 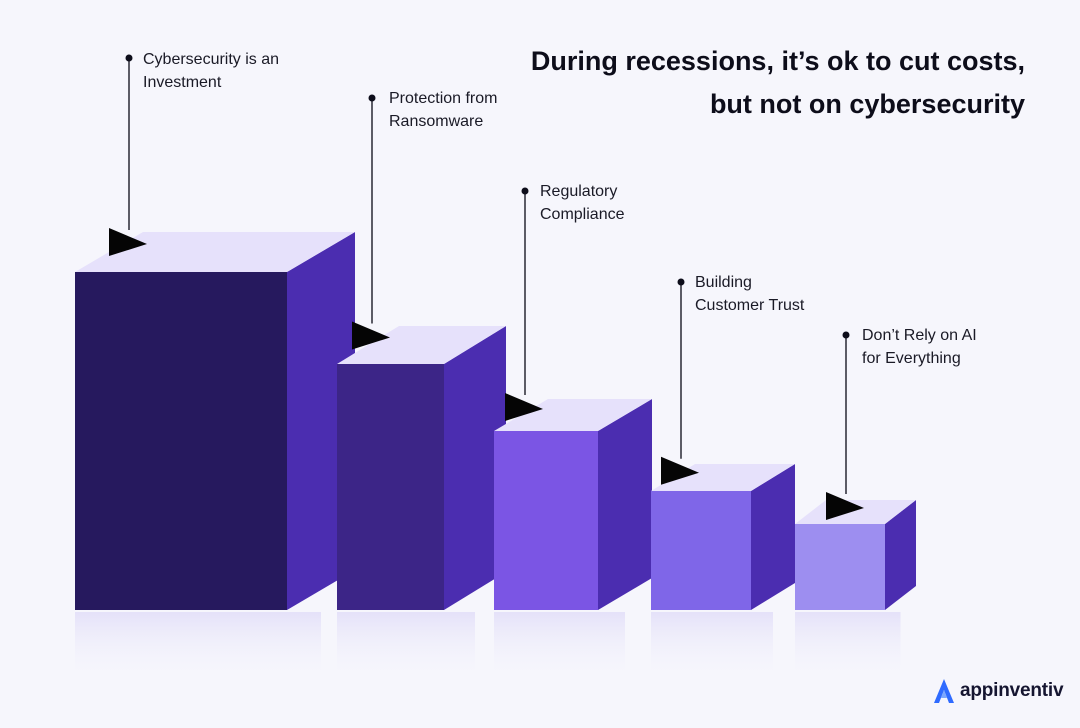 What do you see at coordinates (750, 294) in the screenshot?
I see `step-label: Building Customer Trust` at bounding box center [750, 294].